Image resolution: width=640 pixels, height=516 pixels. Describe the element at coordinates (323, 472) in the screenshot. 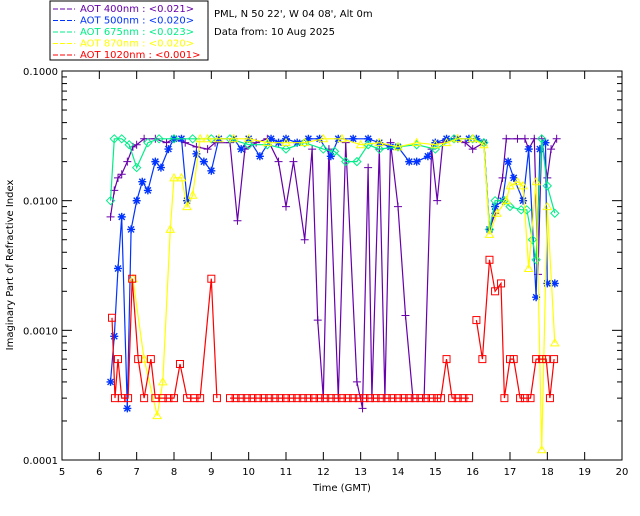

I see `x-tick-label: 12` at that location.